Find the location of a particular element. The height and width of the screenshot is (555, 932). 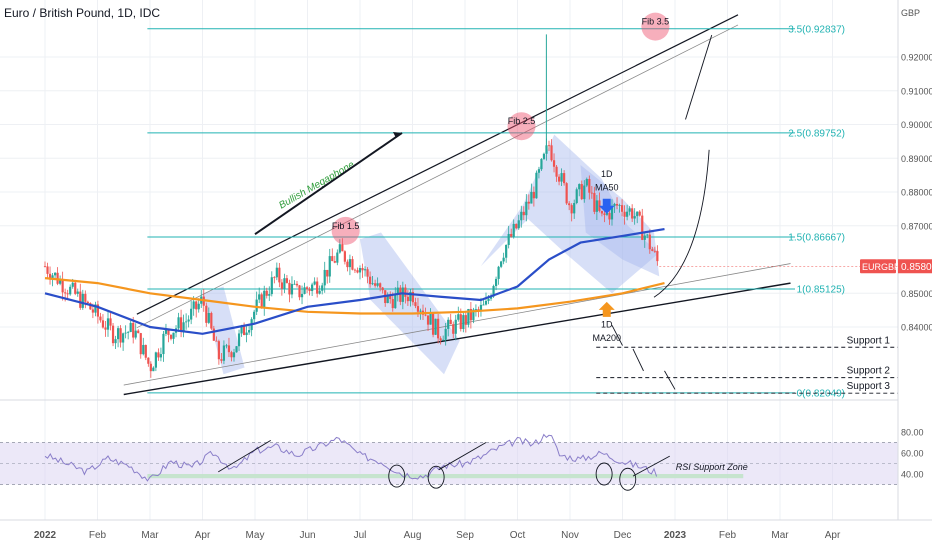

ma200-line is located at coordinates (354, 296).